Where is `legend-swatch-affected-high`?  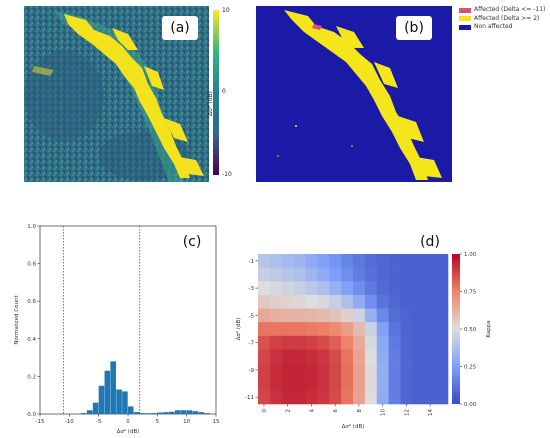
legend-swatch-affected-high is located at coordinates (465, 19).